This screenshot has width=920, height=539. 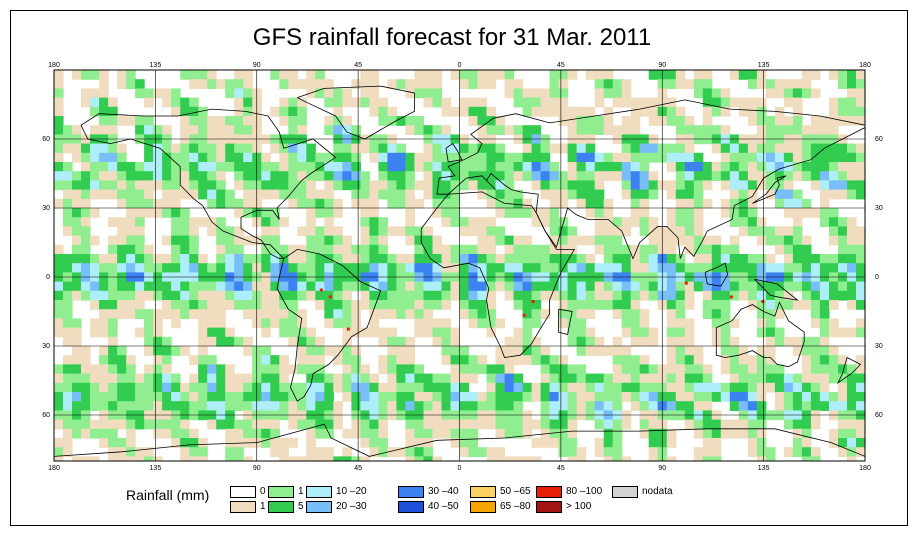 What do you see at coordinates (351, 506) in the screenshot?
I see `legend-label: 20 –30` at bounding box center [351, 506].